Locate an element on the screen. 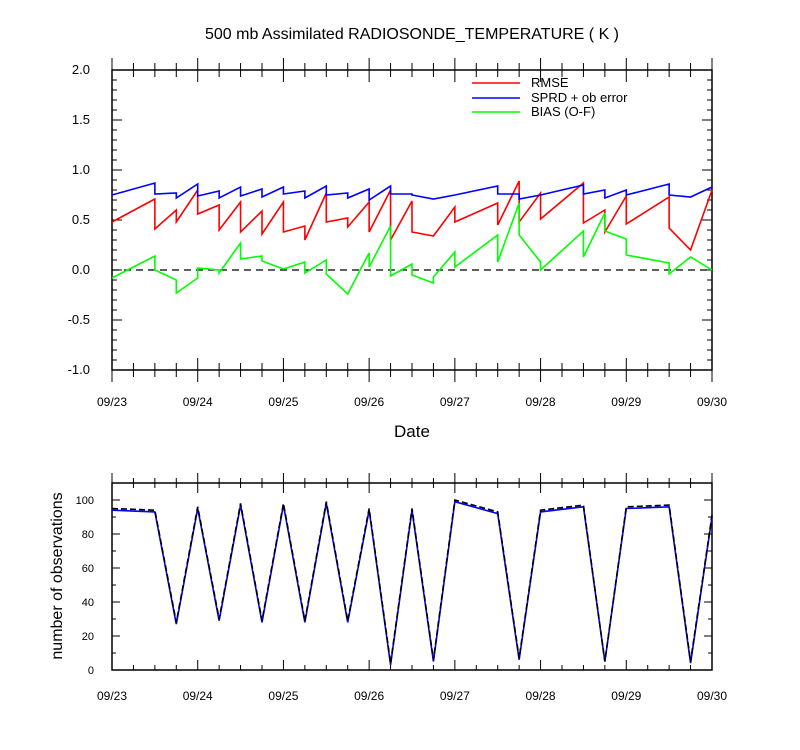 Image resolution: width=800 pixels, height=750 pixels. top-xtick-label: 09/26 is located at coordinates (369, 402).